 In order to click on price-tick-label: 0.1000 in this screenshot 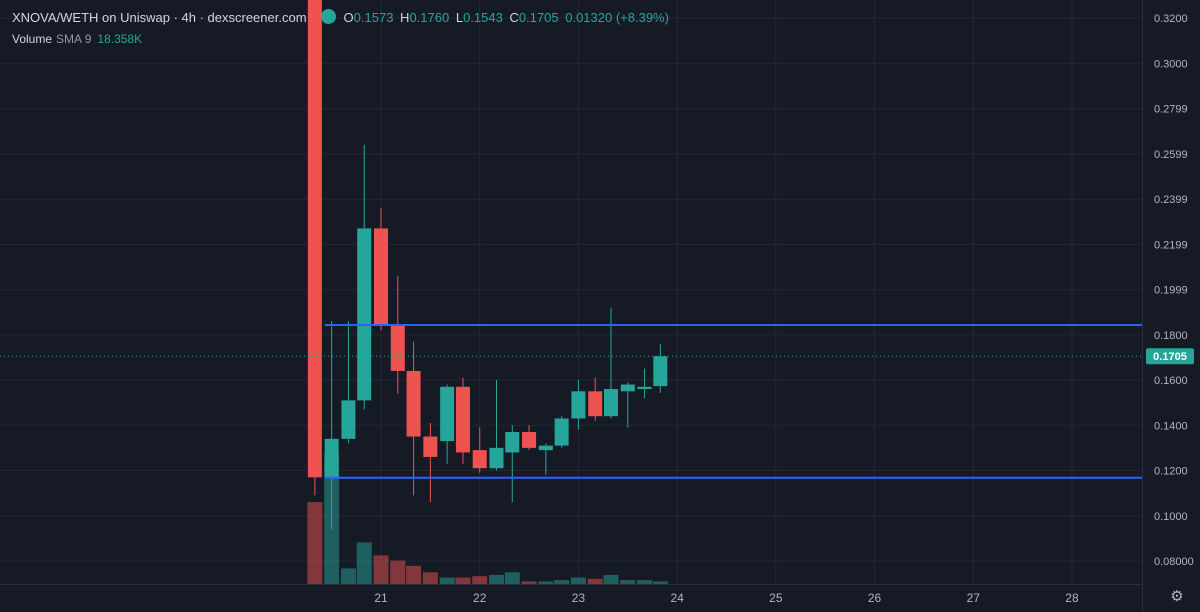, I will do `click(1171, 517)`.